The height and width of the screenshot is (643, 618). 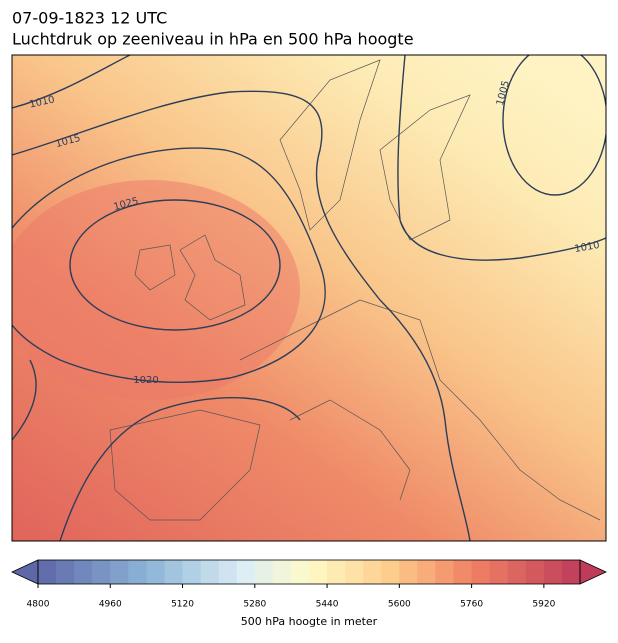 I want to click on colorbar: 4800 4960 5120 5280 5440 5600 5760 5920, so click(x=309, y=584).